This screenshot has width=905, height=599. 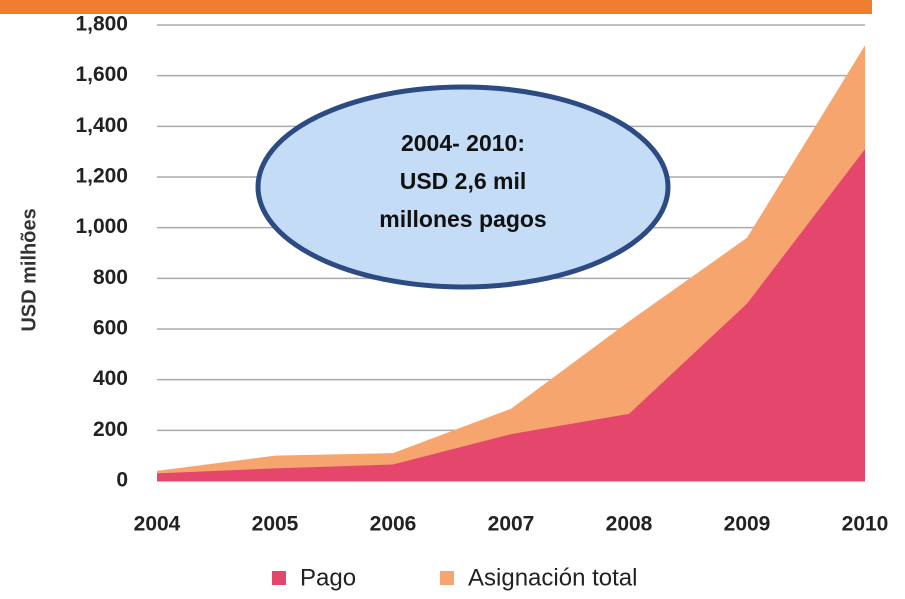 I want to click on x-tick-label: 2010, so click(x=865, y=524).